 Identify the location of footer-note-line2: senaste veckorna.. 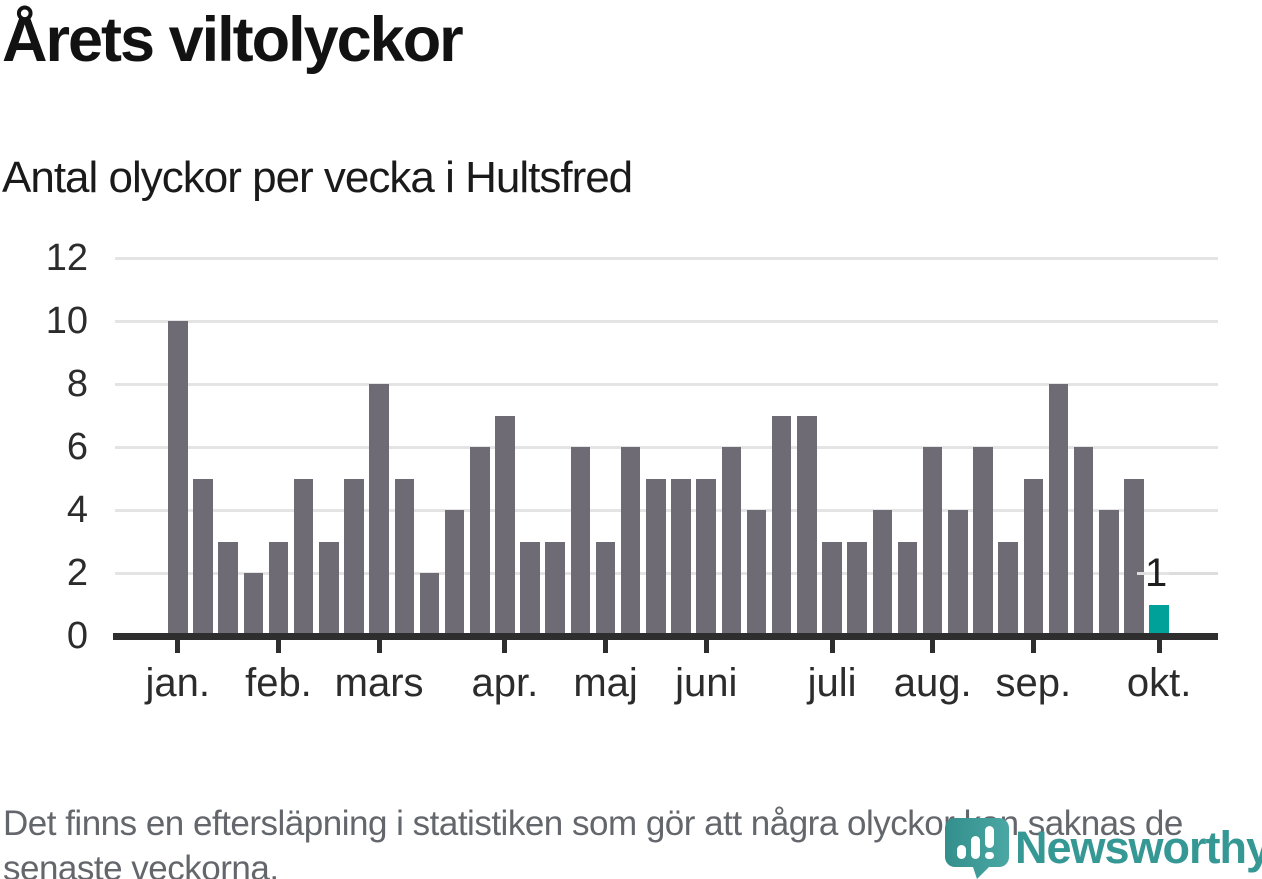
(141, 864).